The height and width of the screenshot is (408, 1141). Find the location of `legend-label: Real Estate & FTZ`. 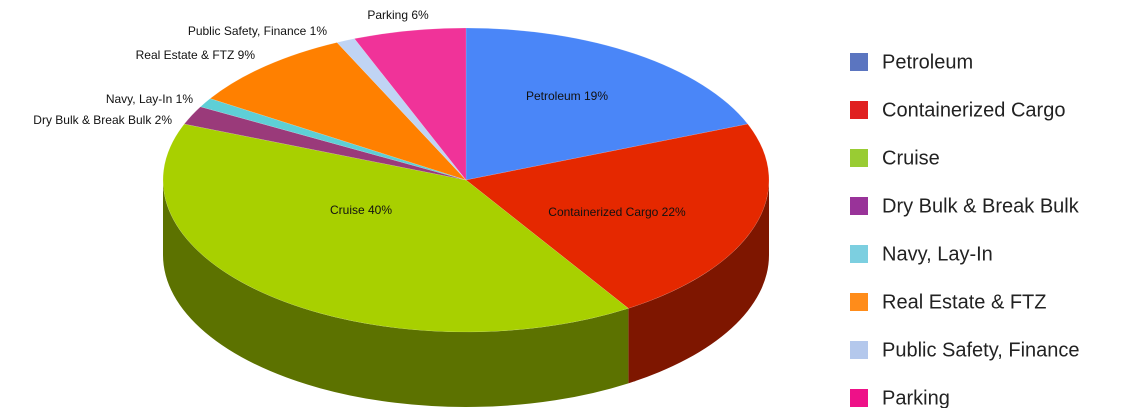

legend-label: Real Estate & FTZ is located at coordinates (964, 302).